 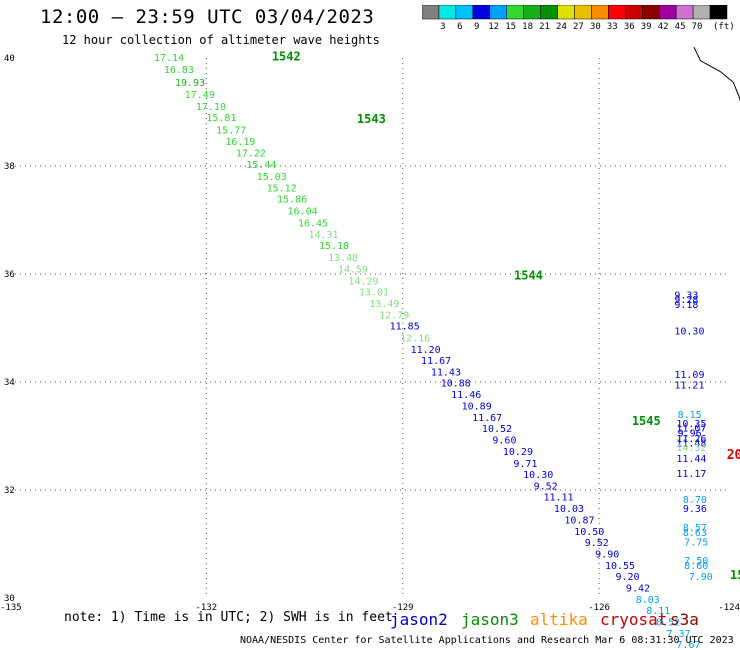 What do you see at coordinates (627, 577) in the screenshot?
I see `track-point: 9.20` at bounding box center [627, 577].